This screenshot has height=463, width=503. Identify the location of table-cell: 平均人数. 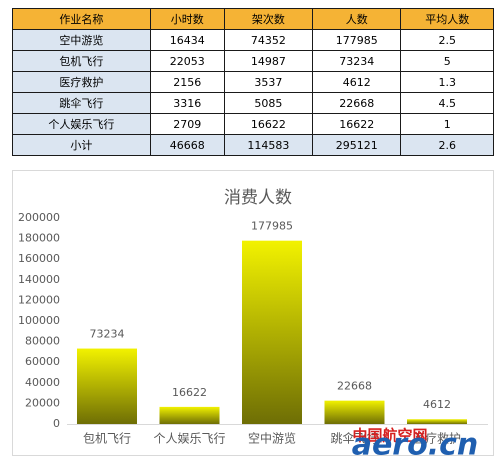
(447, 19).